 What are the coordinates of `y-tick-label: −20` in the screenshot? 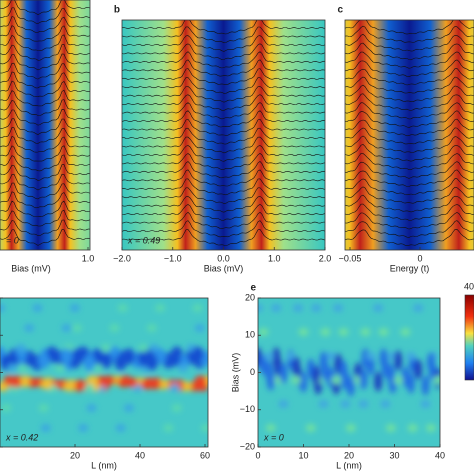 It's located at (247, 446).